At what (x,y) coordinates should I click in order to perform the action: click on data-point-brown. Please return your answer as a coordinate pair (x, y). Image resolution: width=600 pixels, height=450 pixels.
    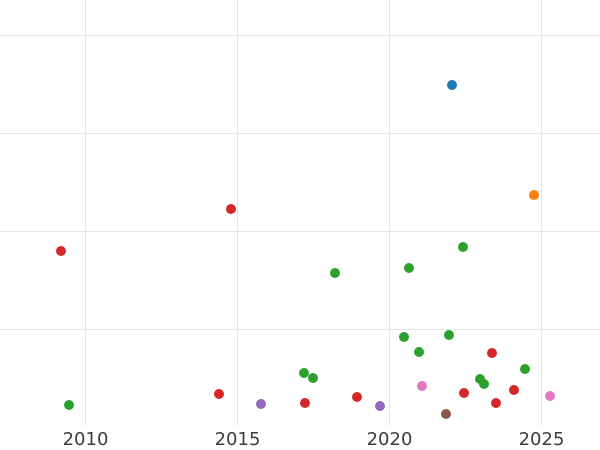
    Looking at the image, I should click on (446, 414).